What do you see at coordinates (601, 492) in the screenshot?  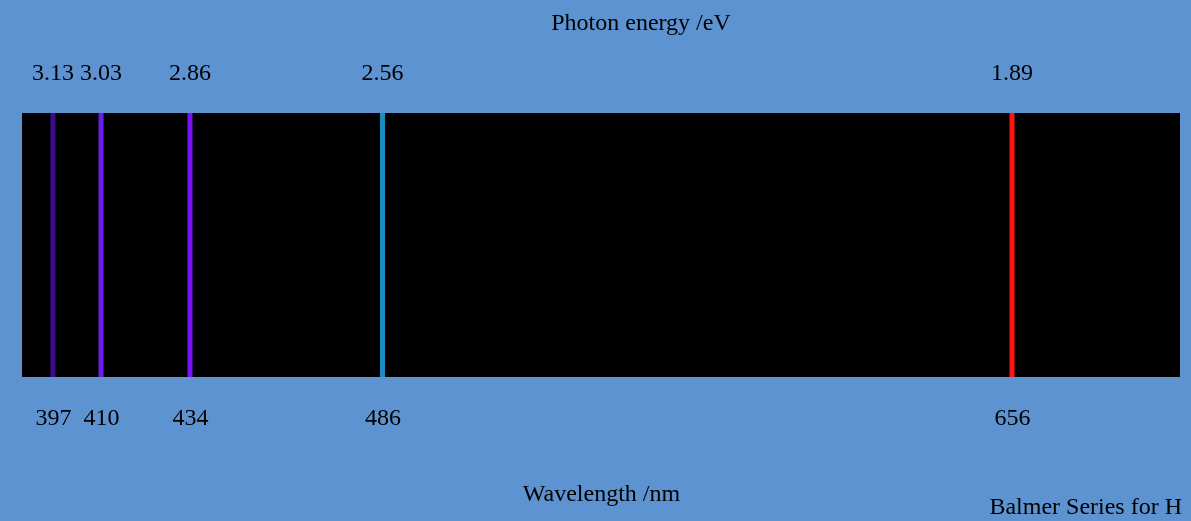 I see `x-axis-title: Wavelength /nm` at bounding box center [601, 492].